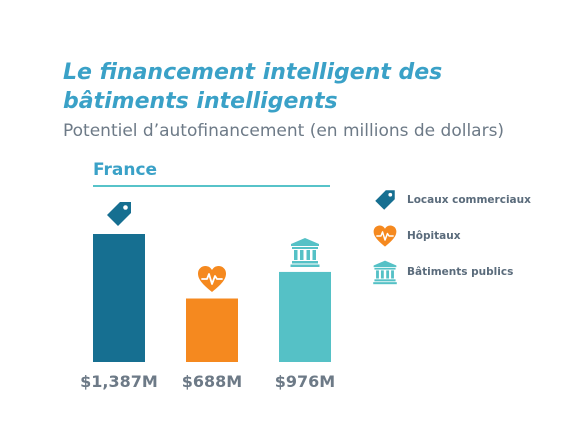  What do you see at coordinates (211, 186) in the screenshot?
I see `region-divider` at bounding box center [211, 186].